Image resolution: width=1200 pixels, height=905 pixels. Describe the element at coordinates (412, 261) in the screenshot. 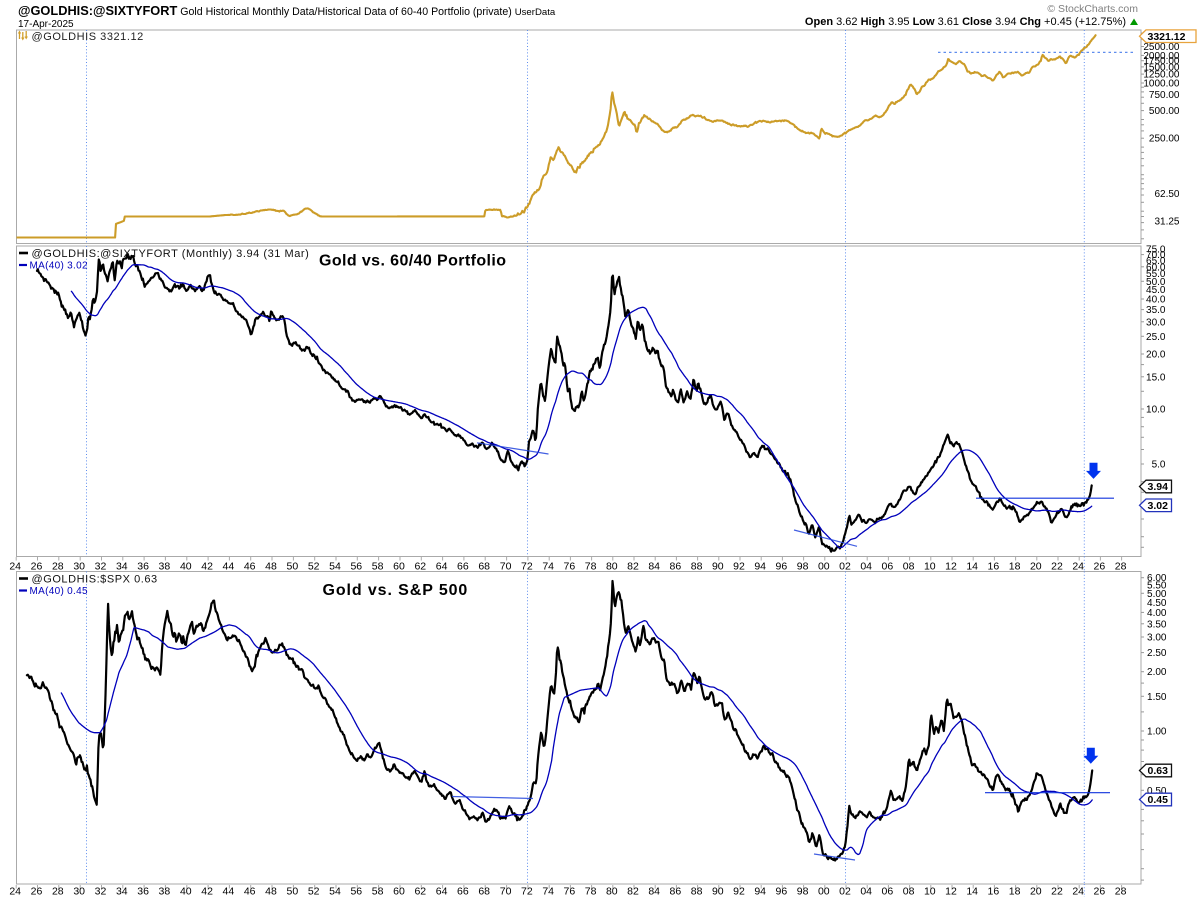

I see `svg-text: Gold vs. 60/40 Portfolio` at that location.